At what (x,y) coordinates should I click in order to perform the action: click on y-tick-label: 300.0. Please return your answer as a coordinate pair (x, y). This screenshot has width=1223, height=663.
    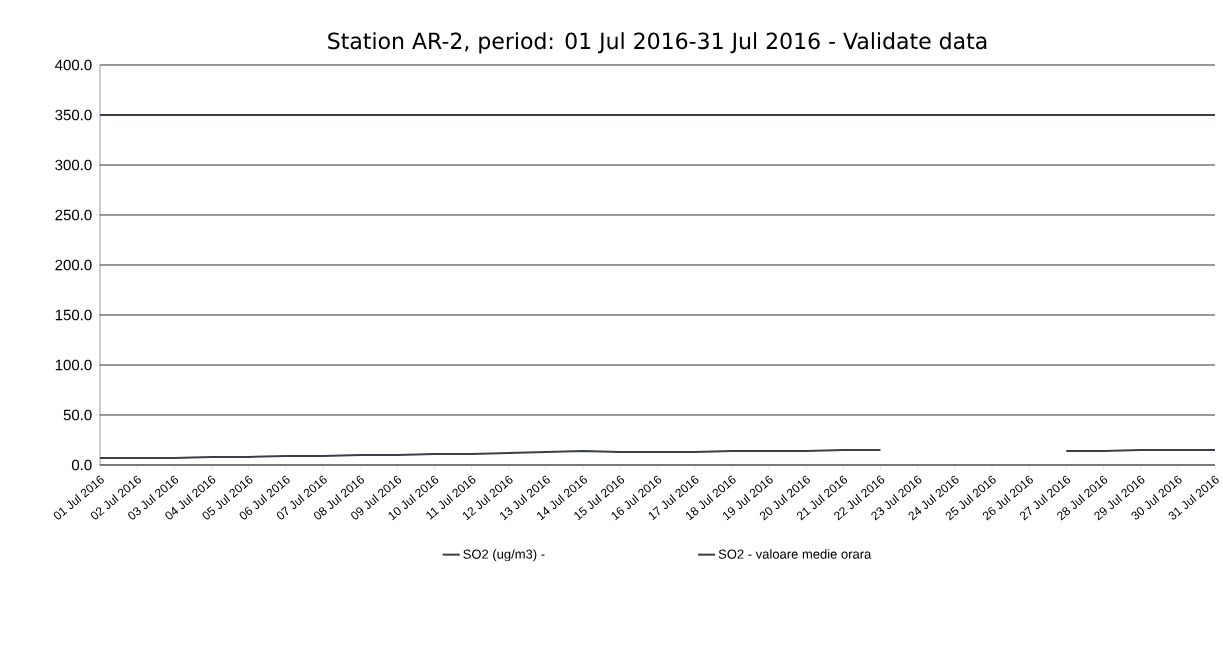
    Looking at the image, I should click on (73, 165).